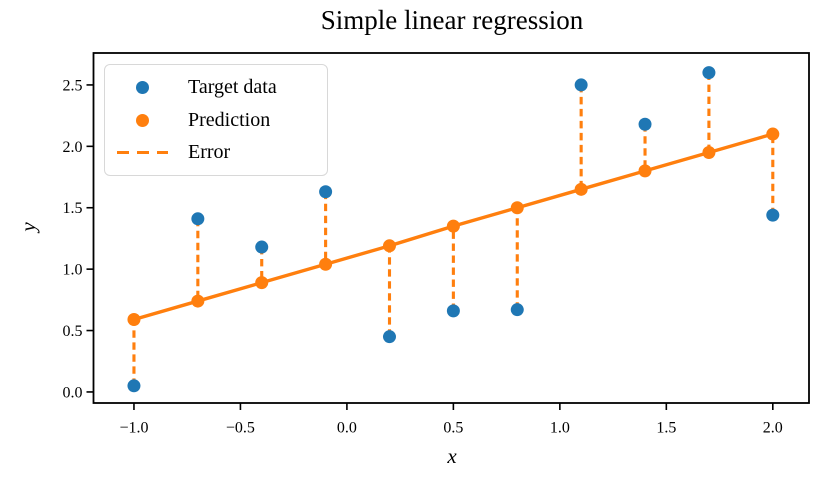  I want to click on legend: Target data Prediction Error, so click(216, 120).